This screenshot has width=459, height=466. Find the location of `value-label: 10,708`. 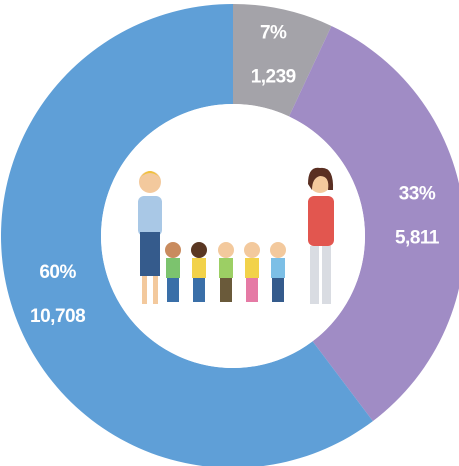

value-label: 10,708 is located at coordinates (57, 316).